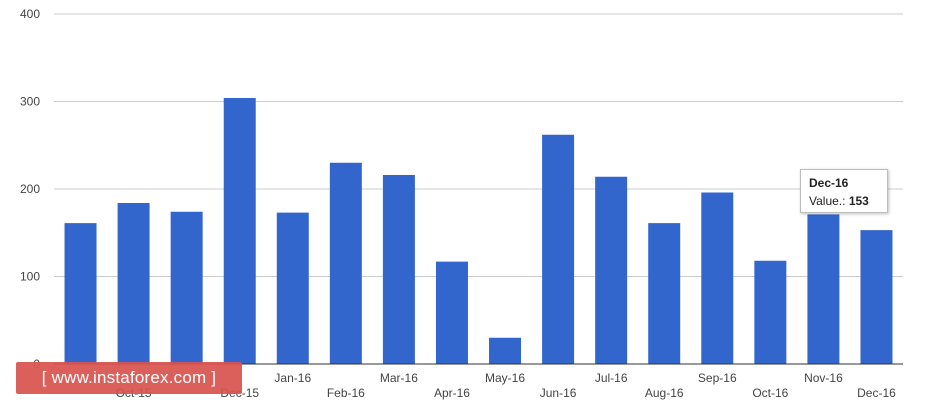 Image resolution: width=943 pixels, height=411 pixels. Describe the element at coordinates (346, 393) in the screenshot. I see `x-tick-label: Feb-16` at that location.